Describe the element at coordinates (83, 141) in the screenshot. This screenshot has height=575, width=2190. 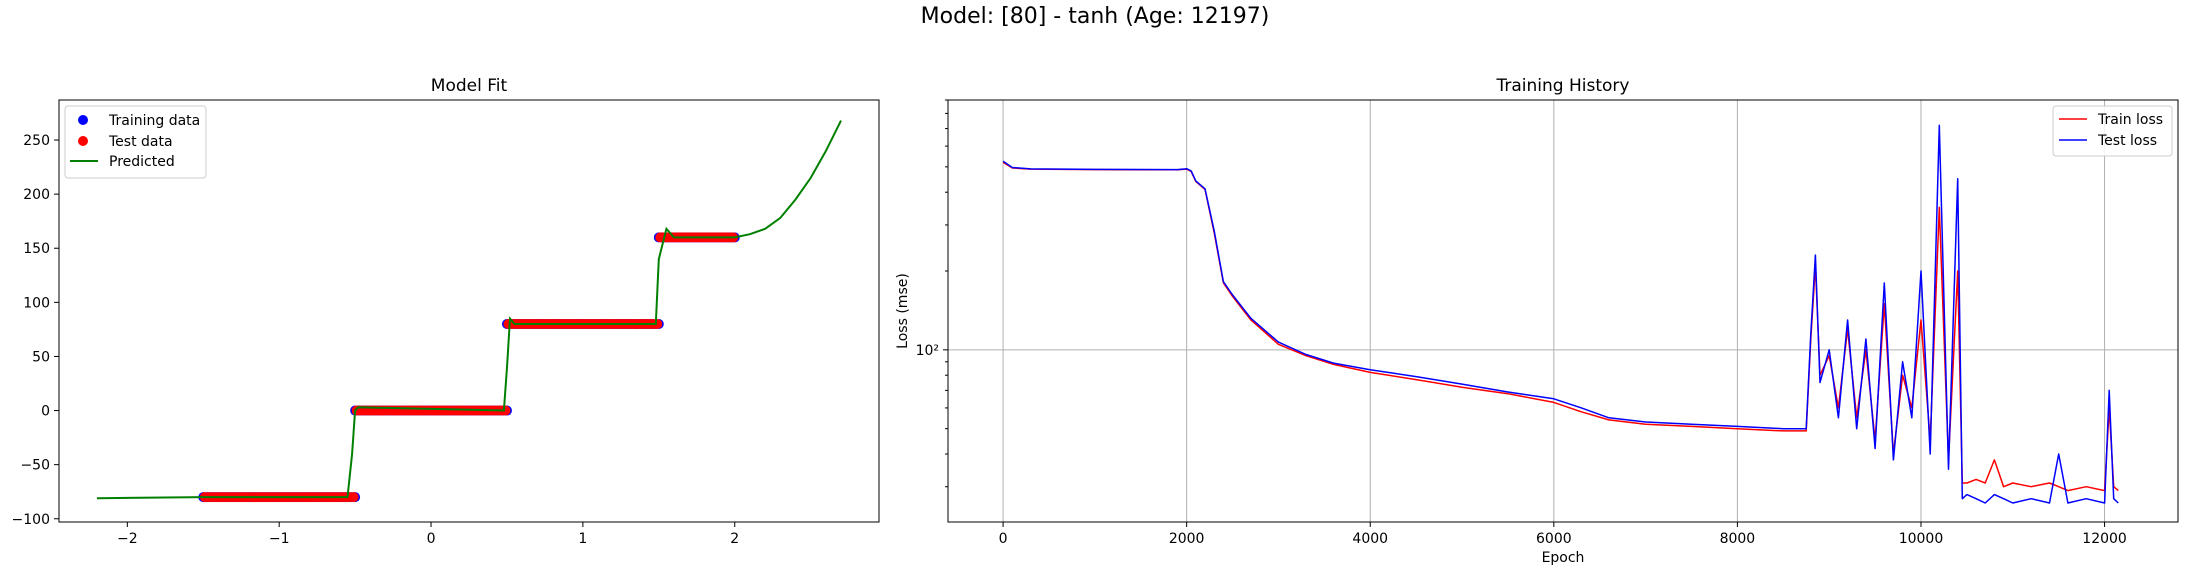
I see `legend-swatch-test` at that location.